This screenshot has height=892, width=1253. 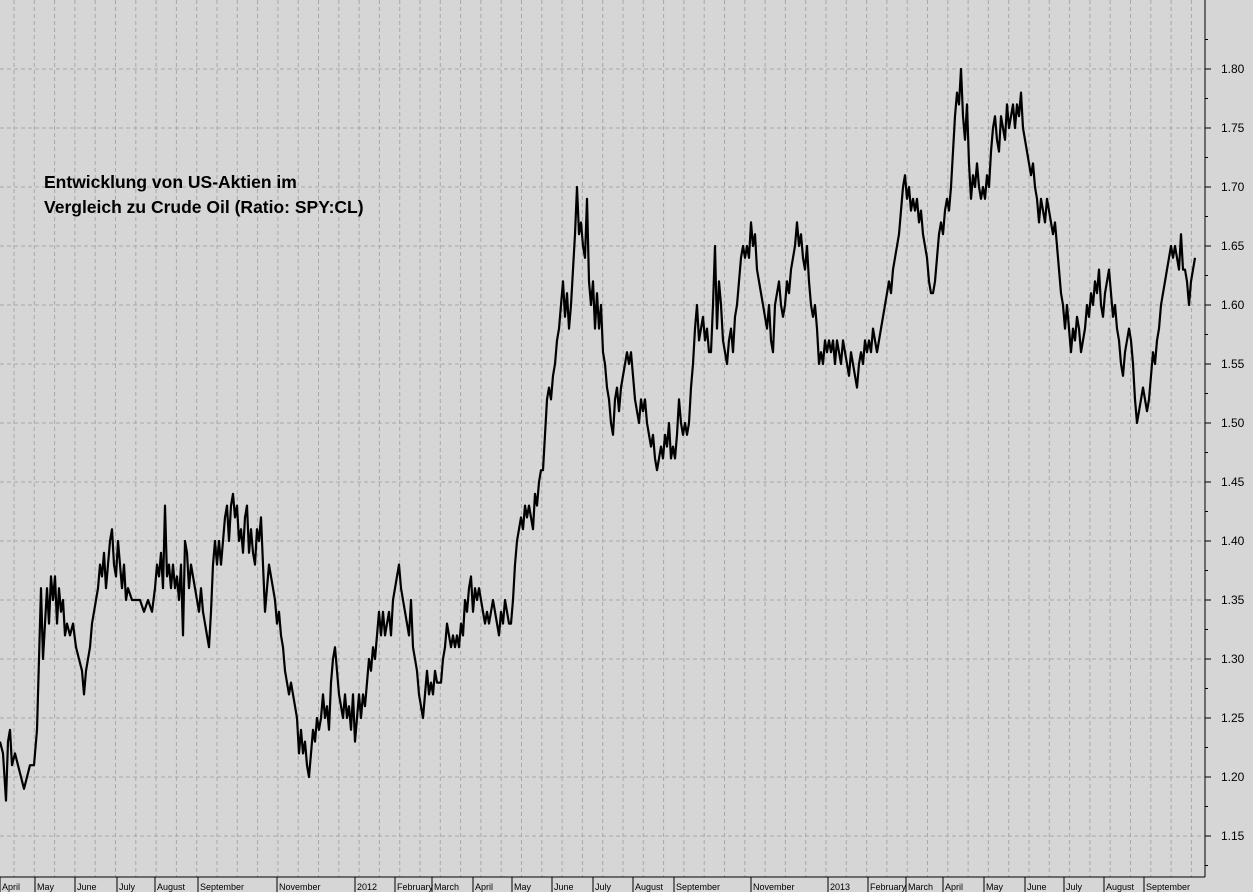 What do you see at coordinates (840, 887) in the screenshot?
I see `x-tick-label: 2013` at bounding box center [840, 887].